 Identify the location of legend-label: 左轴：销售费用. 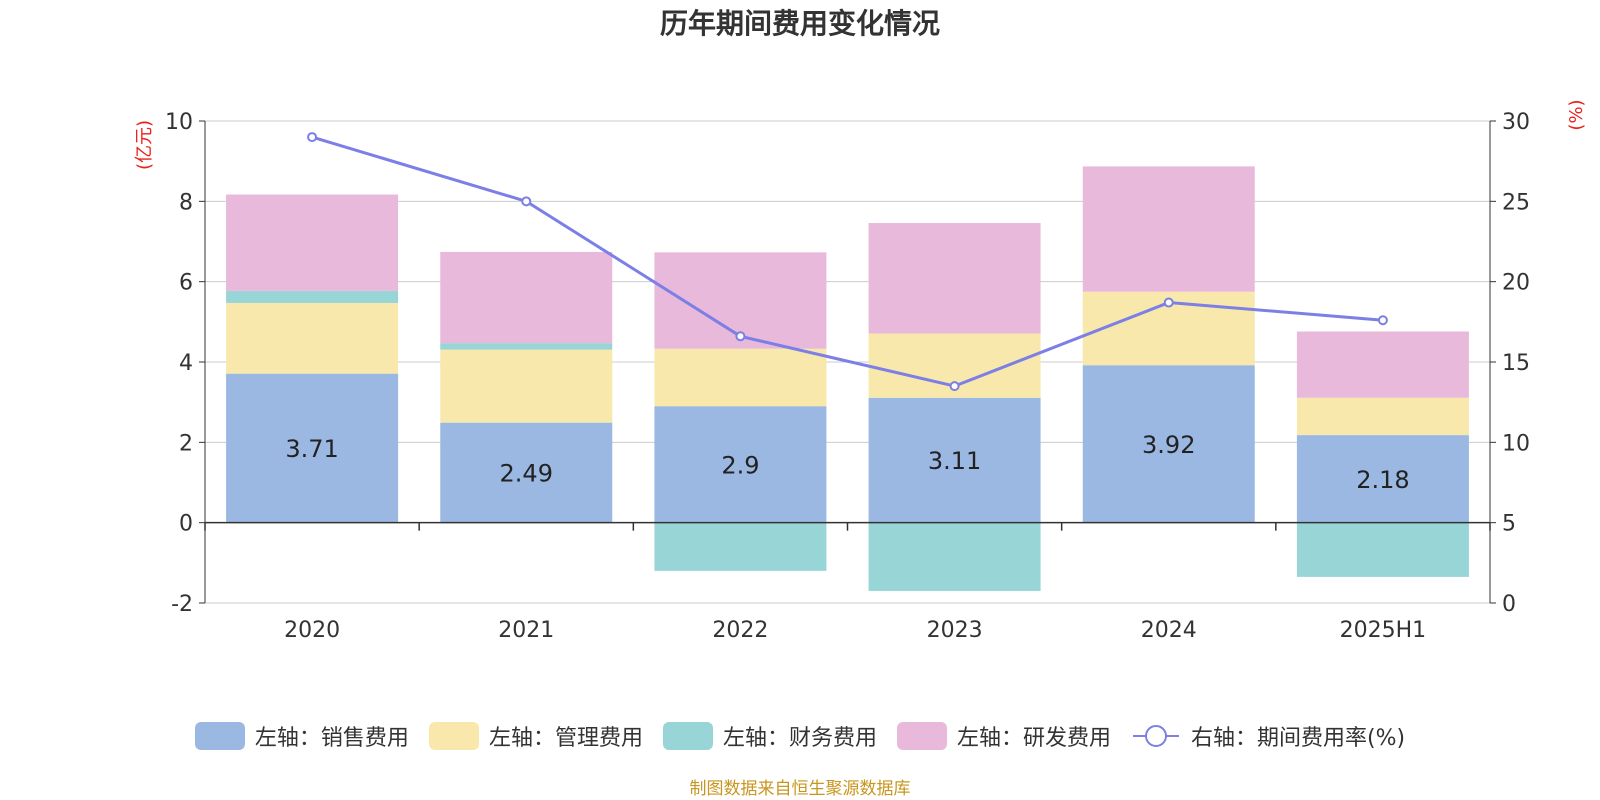
(331, 738).